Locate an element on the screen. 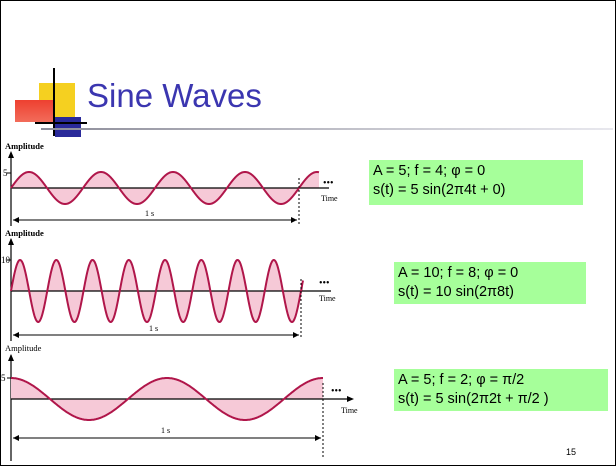 This screenshot has width=616, height=466. equation-line: s(t) = 5 sin(2π2t + π/2 ) is located at coordinates (473, 399).